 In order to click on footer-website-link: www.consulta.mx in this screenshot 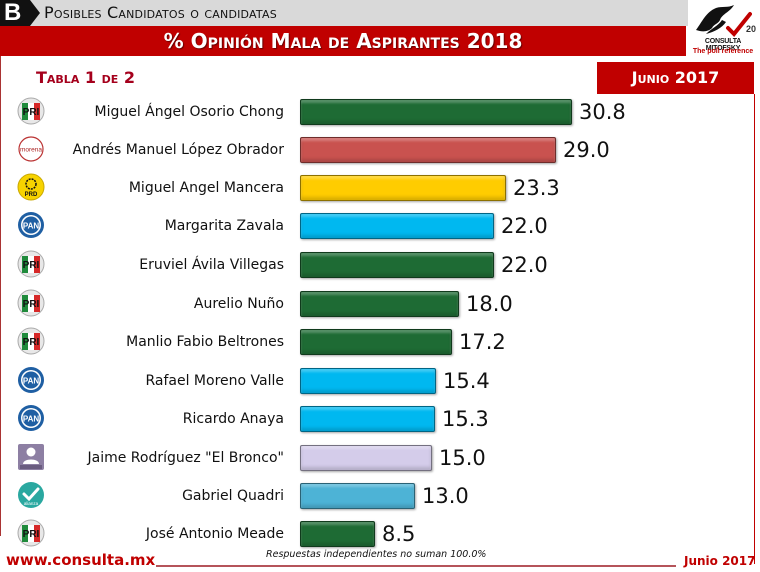, I will do `click(81, 560)`.